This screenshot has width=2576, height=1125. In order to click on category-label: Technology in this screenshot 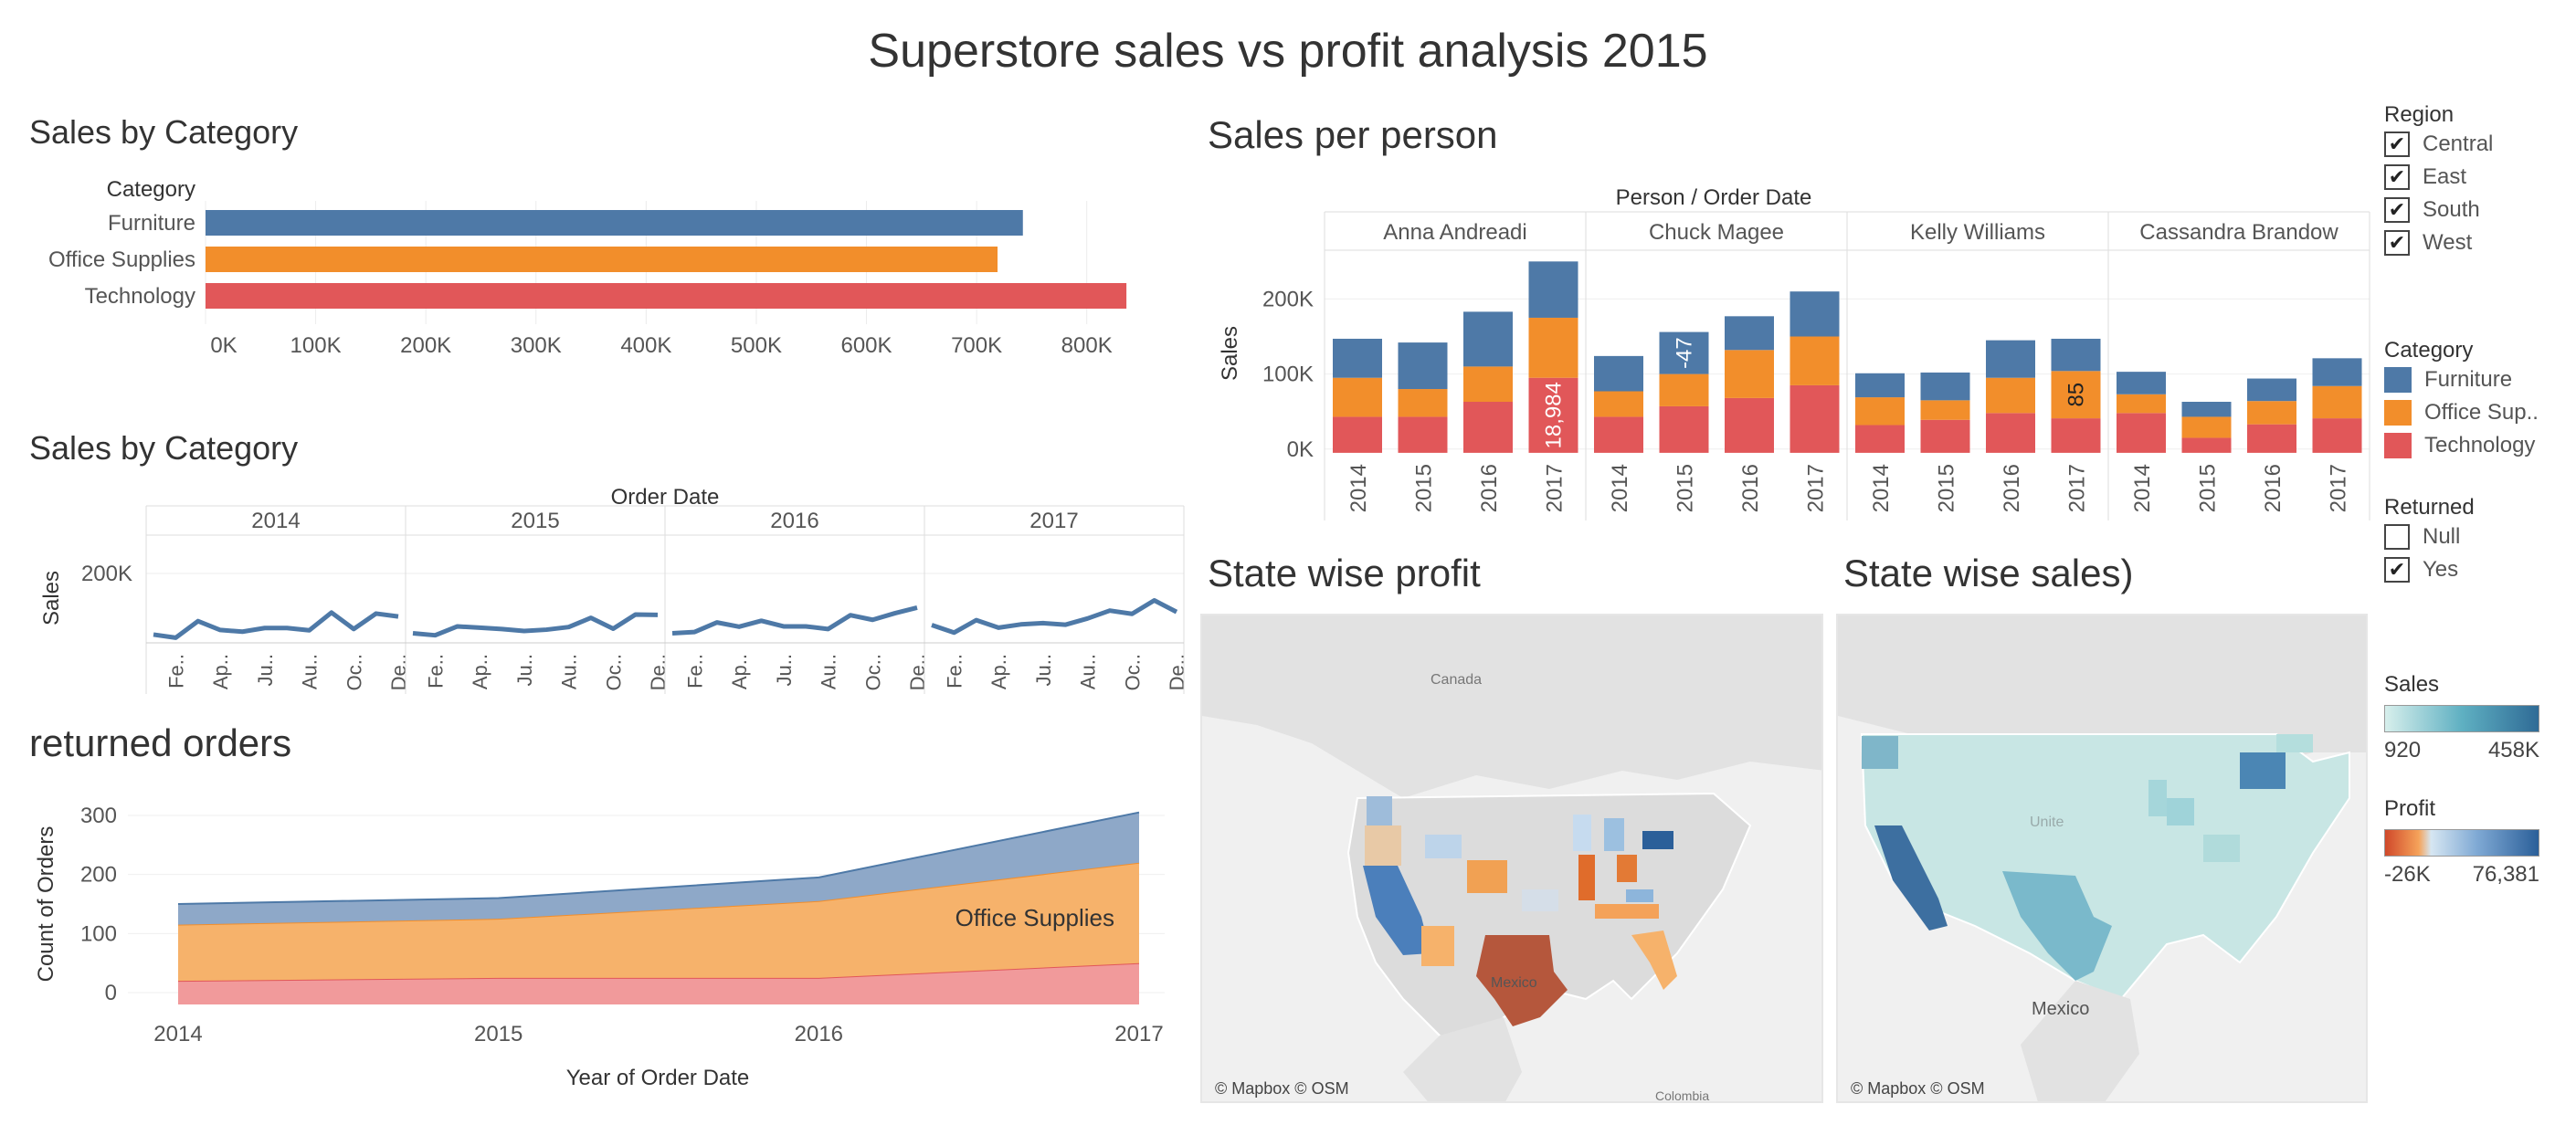, I will do `click(140, 296)`.